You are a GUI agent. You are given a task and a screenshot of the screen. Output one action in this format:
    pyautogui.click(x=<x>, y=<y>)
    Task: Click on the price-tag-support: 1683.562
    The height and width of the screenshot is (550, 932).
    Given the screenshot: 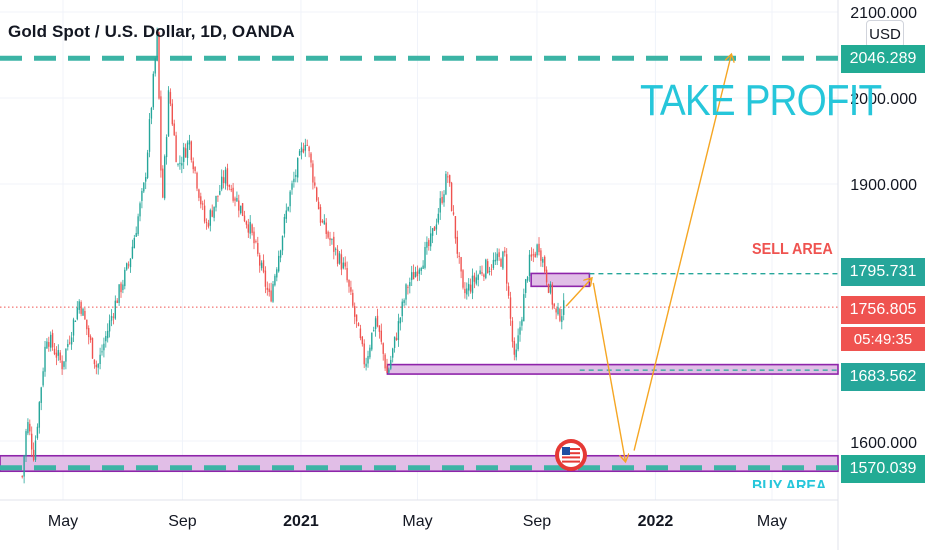 What is the action you would take?
    pyautogui.click(x=883, y=377)
    